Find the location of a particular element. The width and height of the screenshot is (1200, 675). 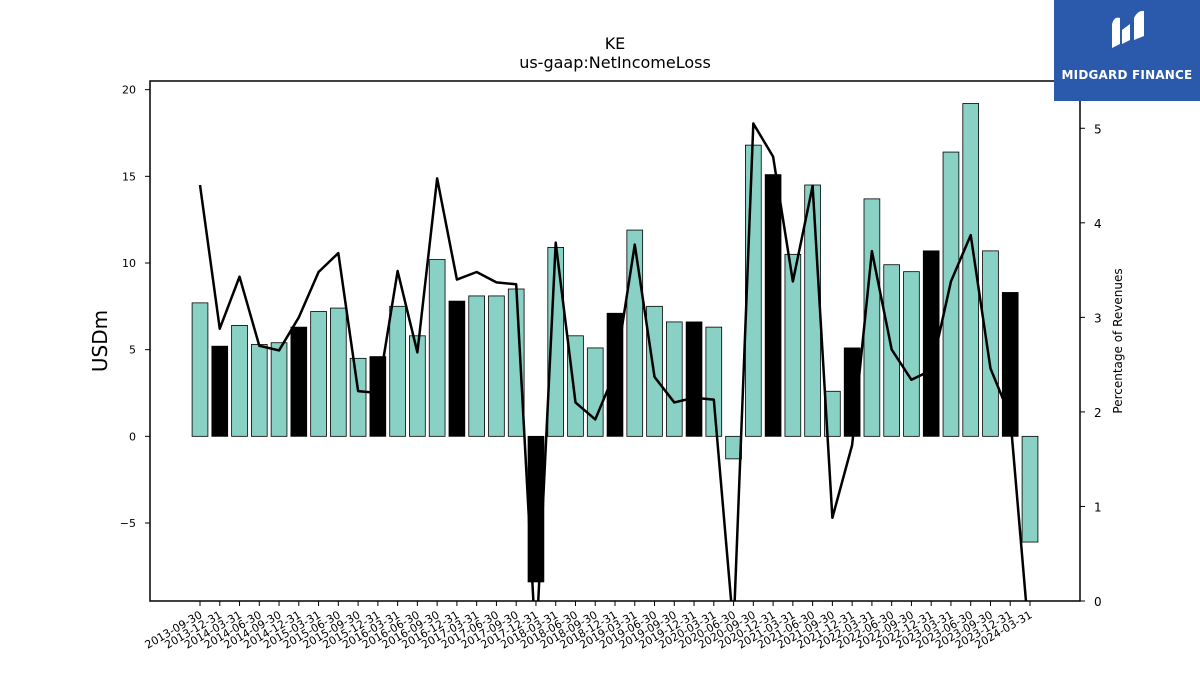

y2-tick-label: 0 is located at coordinates (1098, 602).